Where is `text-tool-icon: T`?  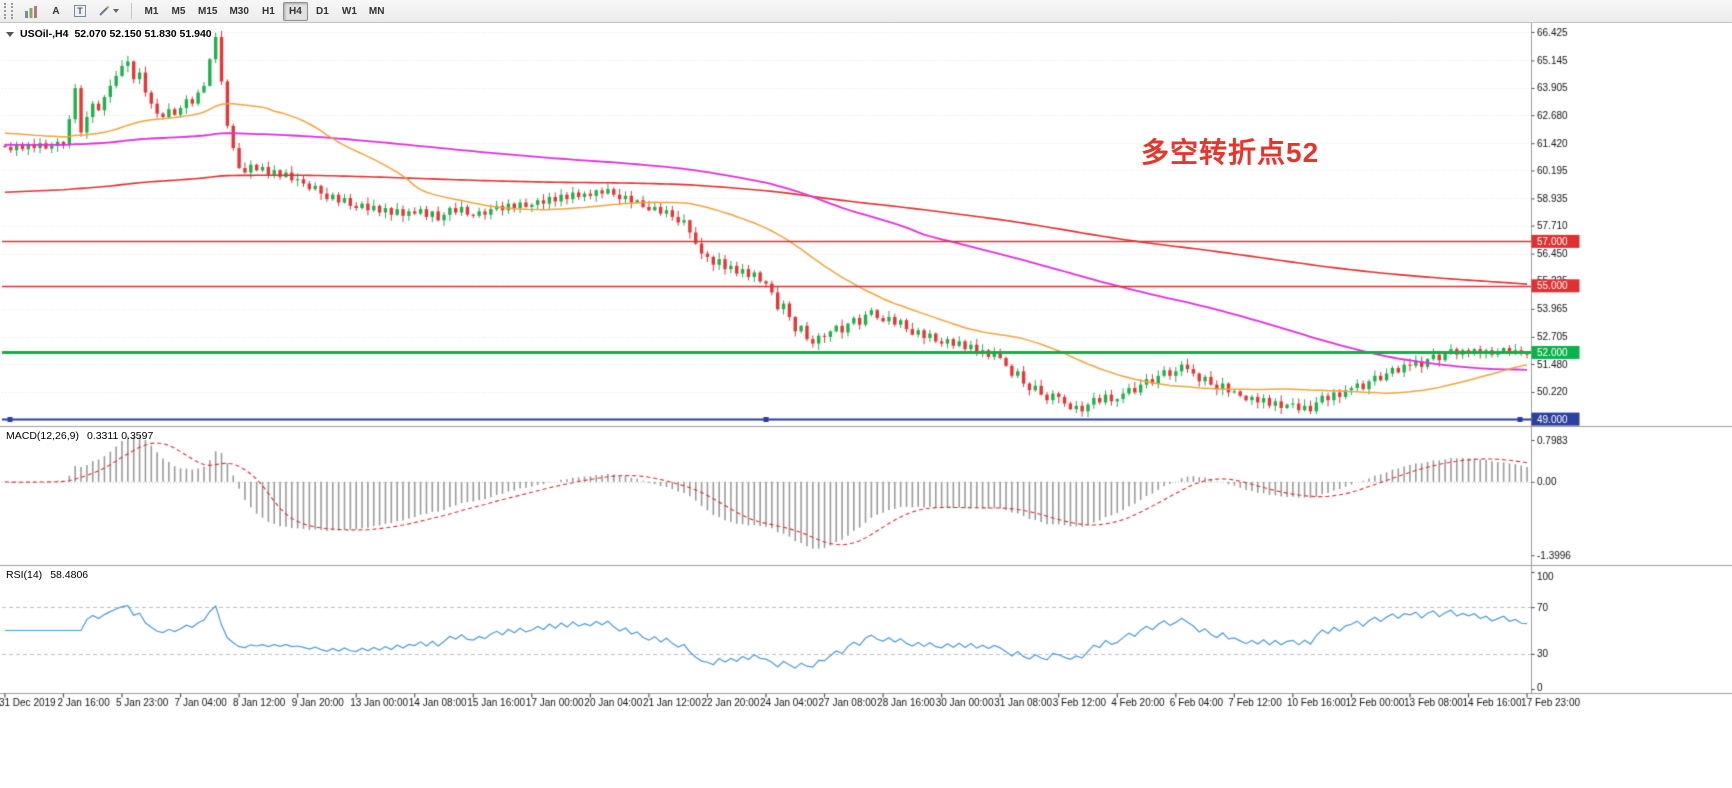
text-tool-icon: T is located at coordinates (80, 11).